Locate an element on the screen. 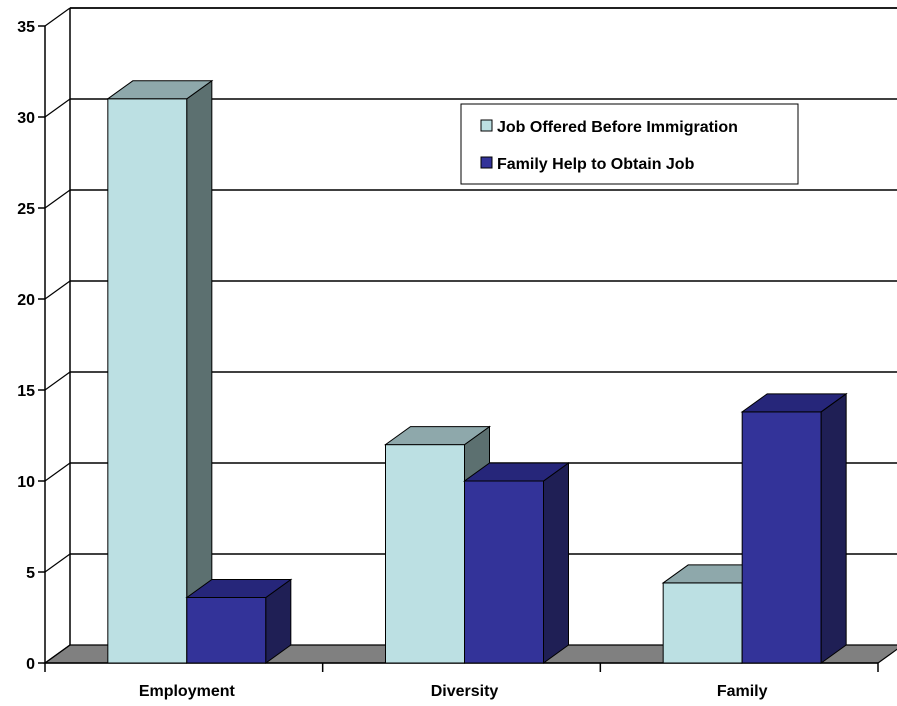 The image size is (897, 706). y-tick-label: 0 is located at coordinates (30, 664).